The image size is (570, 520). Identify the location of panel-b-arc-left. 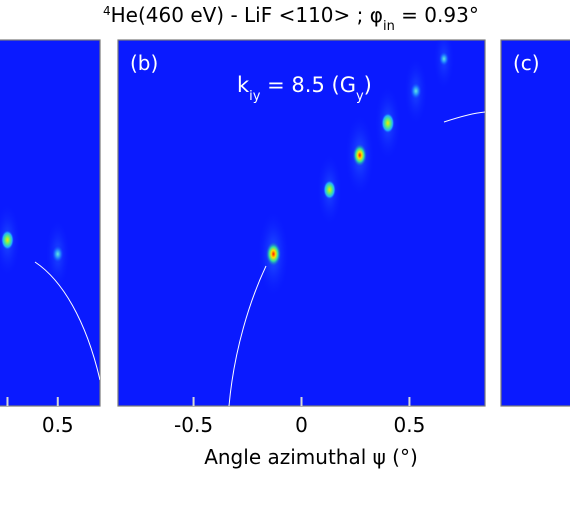
(247, 336).